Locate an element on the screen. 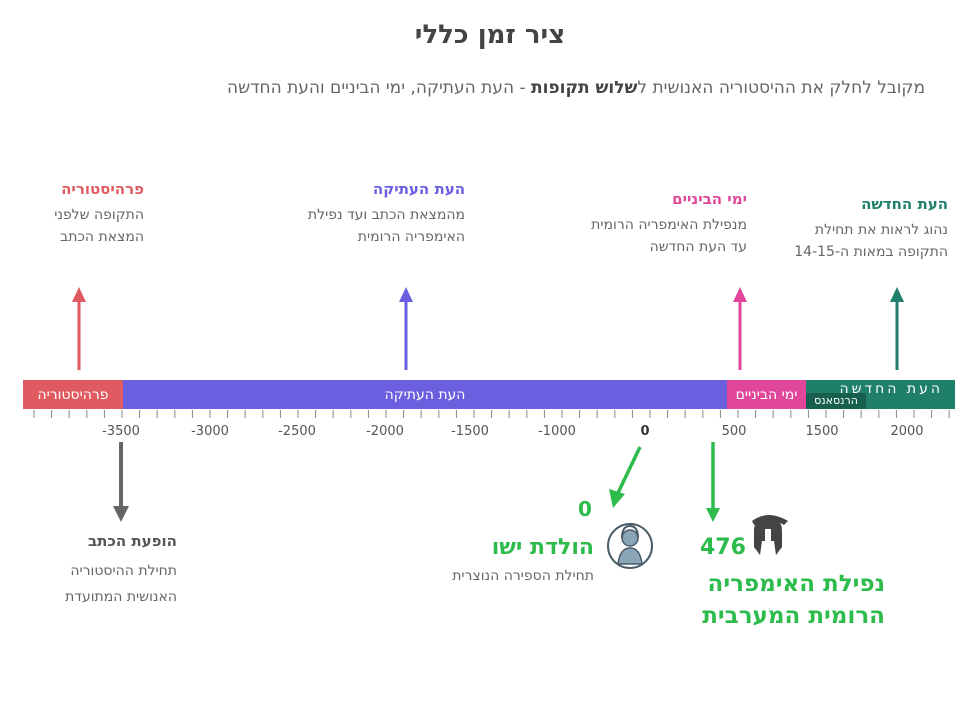 The image size is (980, 703). bar-modern: העת החדשה הרנסאנס is located at coordinates (880, 394).